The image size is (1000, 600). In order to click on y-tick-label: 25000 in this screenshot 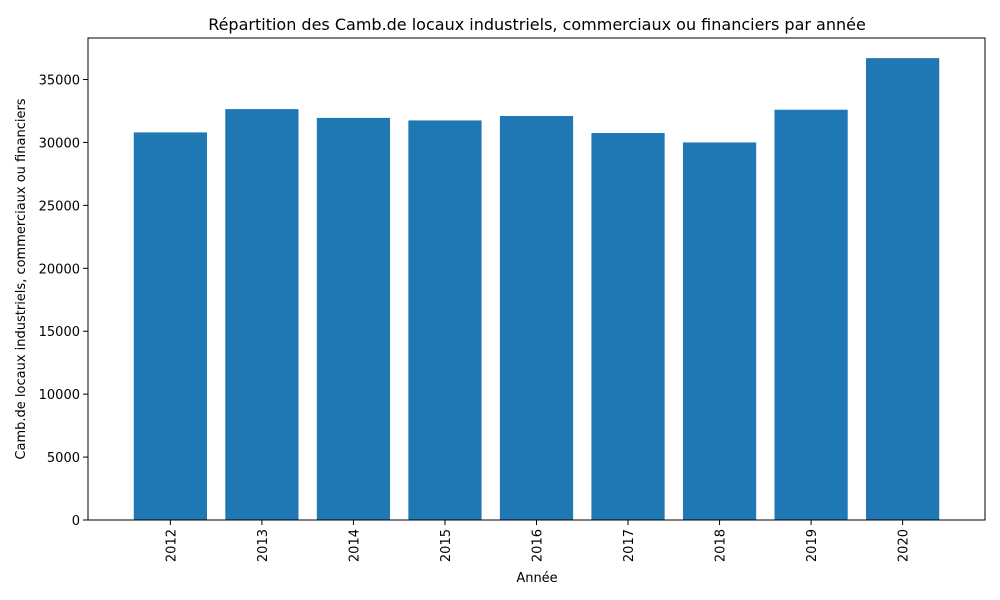, I will do `click(59, 206)`.